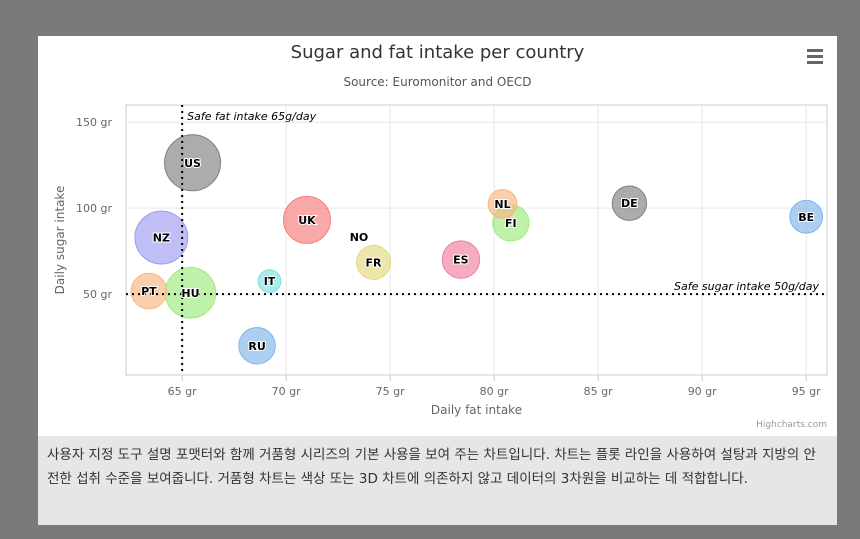  What do you see at coordinates (190, 293) in the screenshot?
I see `data-label-hu: HU` at bounding box center [190, 293].